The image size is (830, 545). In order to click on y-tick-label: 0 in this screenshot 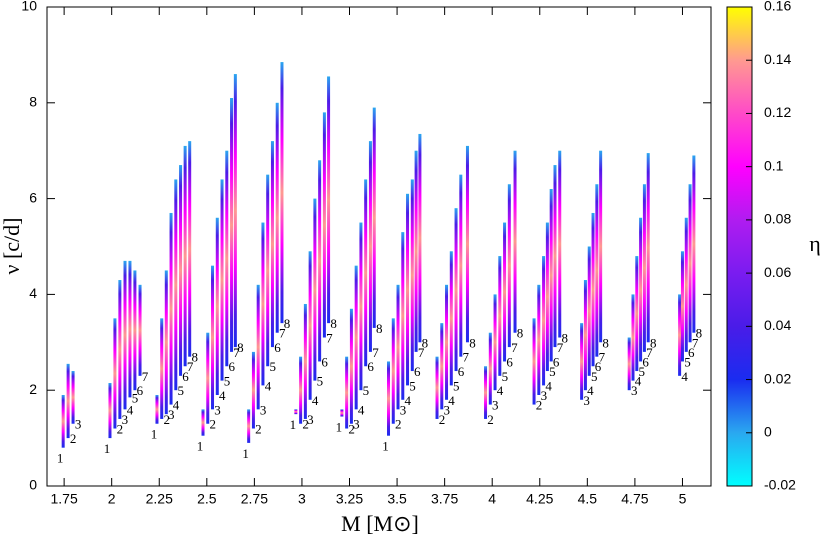, I will do `click(33, 485)`.